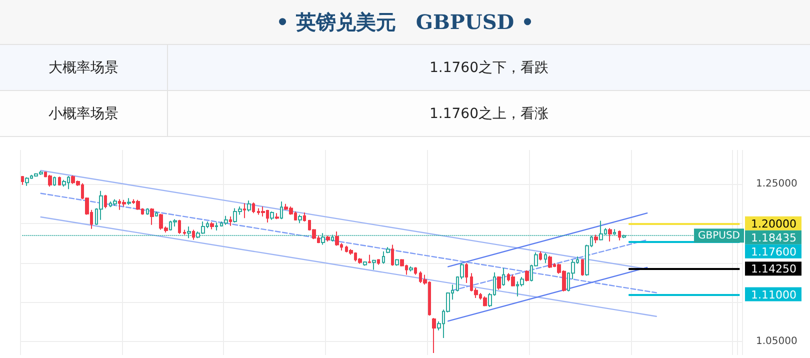 This screenshot has width=810, height=358. I want to click on ref-line-label: 1.20000, so click(773, 223).